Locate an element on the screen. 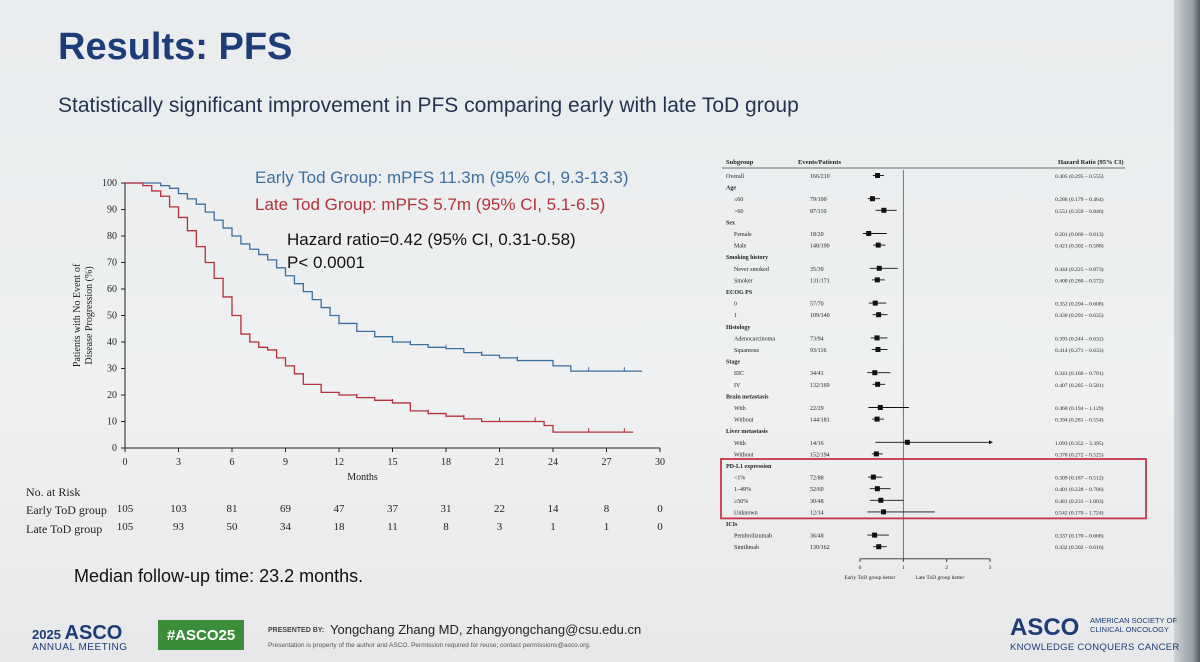  forest-row-events: 130/162 is located at coordinates (820, 548).